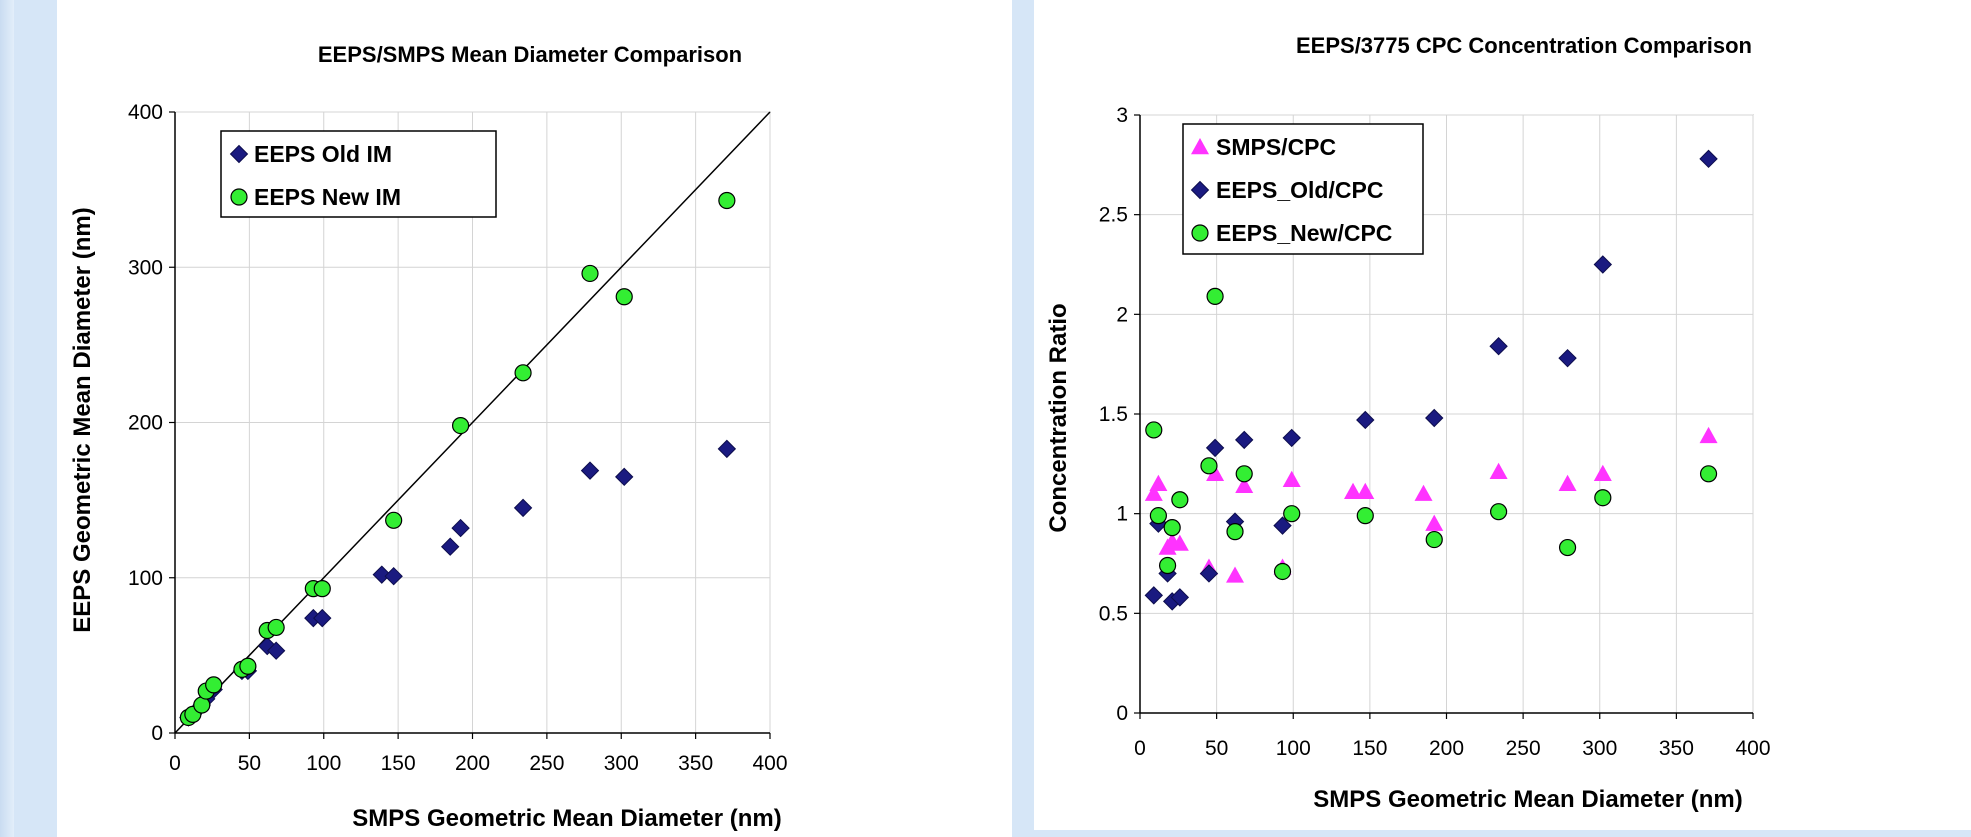 Image resolution: width=1971 pixels, height=837 pixels. I want to click on y-tick-label: 1.5, so click(1113, 414).